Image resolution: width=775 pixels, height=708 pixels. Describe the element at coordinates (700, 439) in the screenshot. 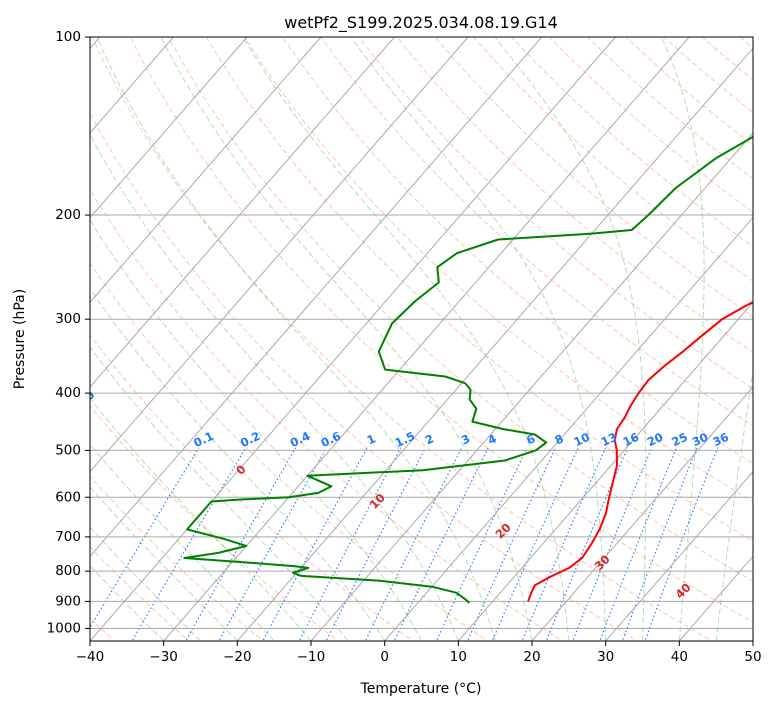

I see `mixing-ratio-label: 30` at that location.